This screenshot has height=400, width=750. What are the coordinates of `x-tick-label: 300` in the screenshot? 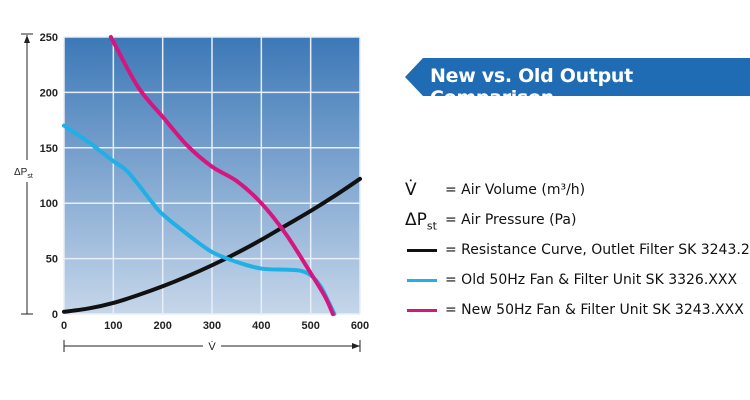 It's located at (212, 326).